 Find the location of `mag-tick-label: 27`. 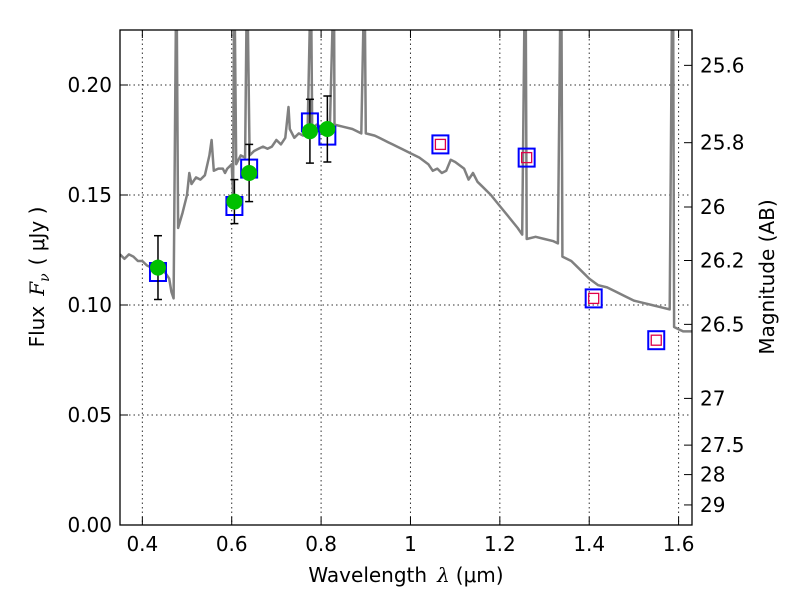

mag-tick-label: 27 is located at coordinates (712, 398).